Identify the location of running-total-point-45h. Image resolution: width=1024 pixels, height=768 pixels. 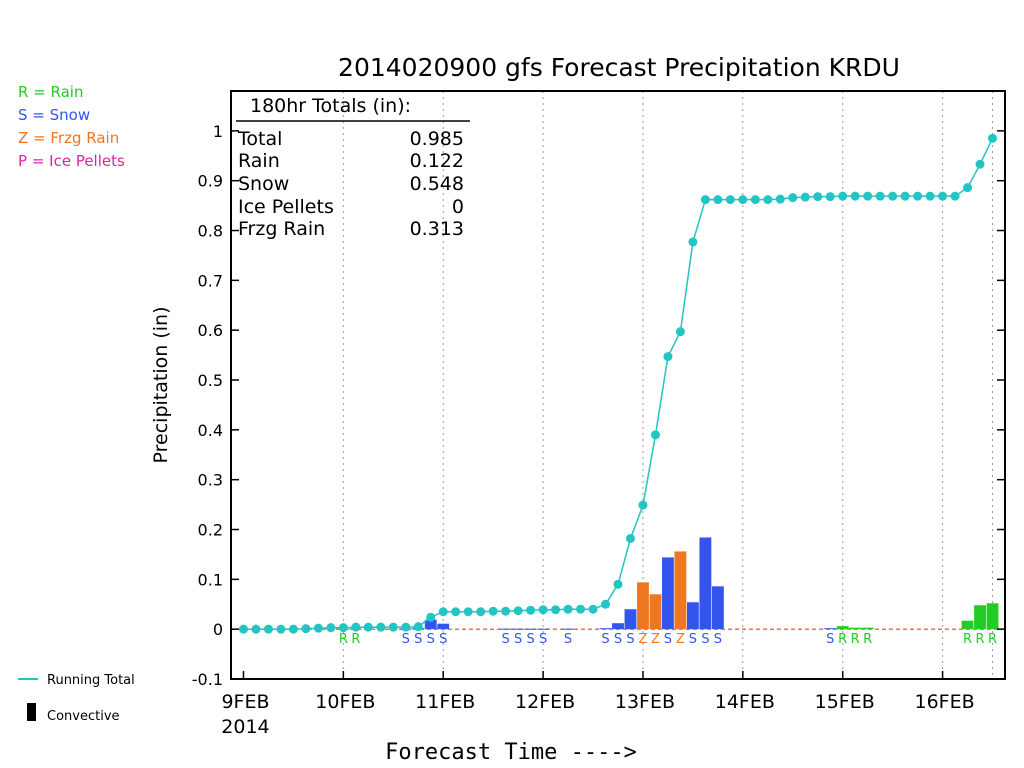
(431, 617).